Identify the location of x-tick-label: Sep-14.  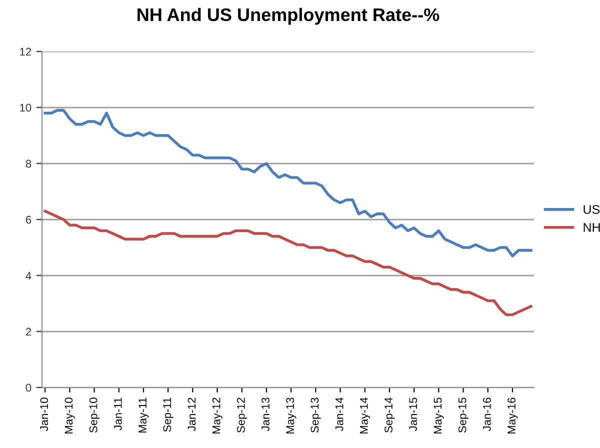
(389, 415).